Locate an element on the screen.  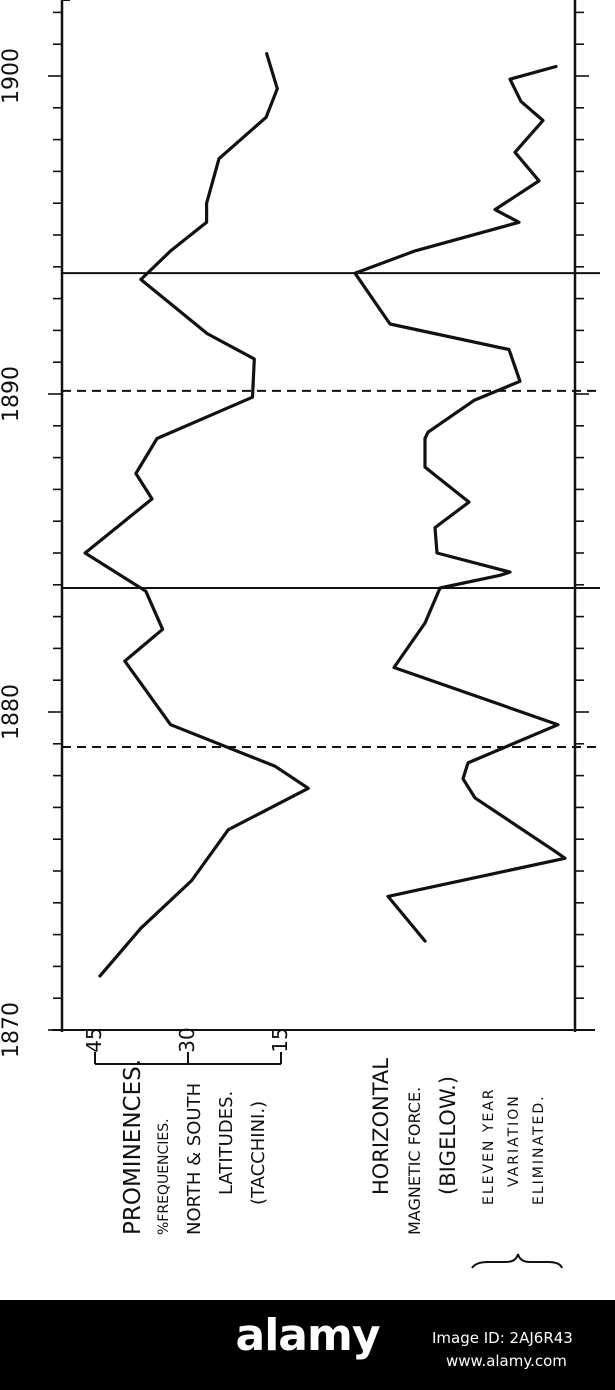
prominence-scale-label: 45 is located at coordinates (94, 1039).